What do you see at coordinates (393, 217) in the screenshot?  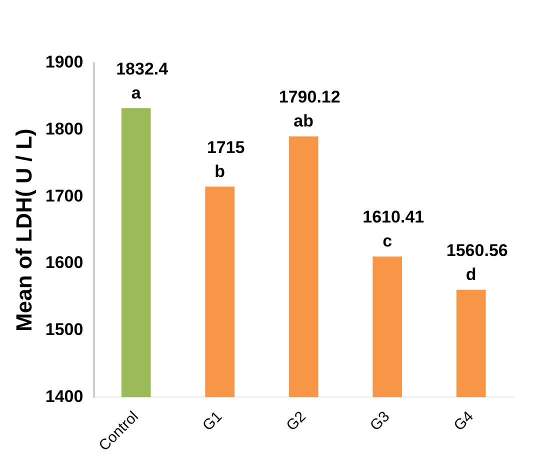 I see `data-label: 1610.41` at bounding box center [393, 217].